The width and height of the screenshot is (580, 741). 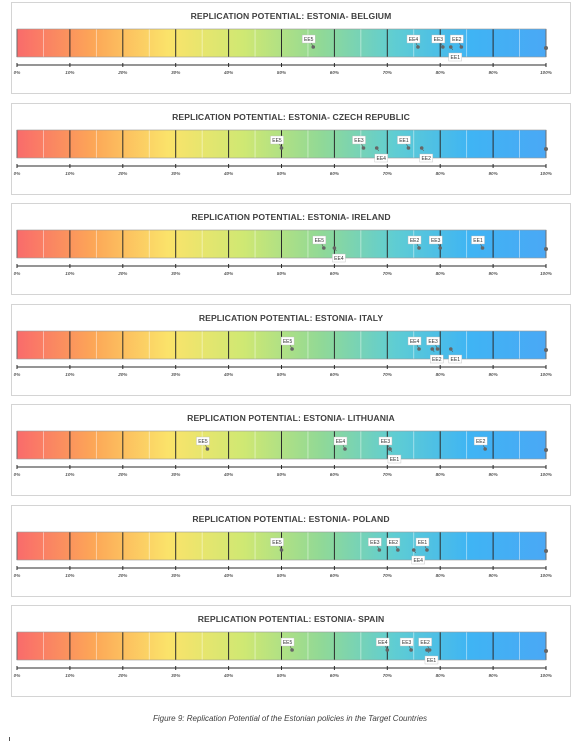 What do you see at coordinates (291, 16) in the screenshot?
I see `chart-title: REPLICATION POTENTIAL: ESTONIA- BELGIUM` at bounding box center [291, 16].